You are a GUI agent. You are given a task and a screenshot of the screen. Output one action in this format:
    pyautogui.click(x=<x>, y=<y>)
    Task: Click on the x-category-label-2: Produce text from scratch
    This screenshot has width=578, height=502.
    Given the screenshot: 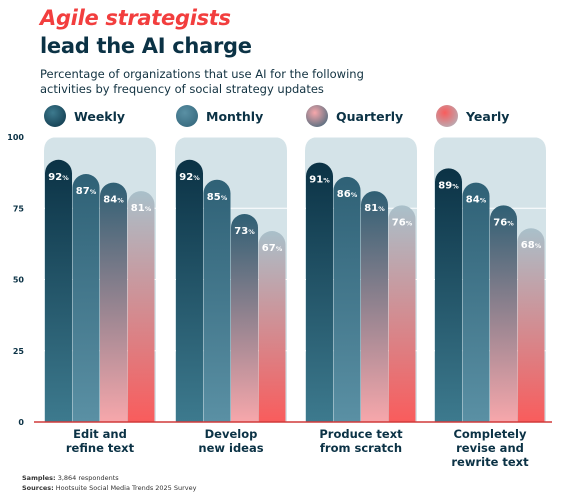 What is the action you would take?
    pyautogui.click(x=361, y=441)
    